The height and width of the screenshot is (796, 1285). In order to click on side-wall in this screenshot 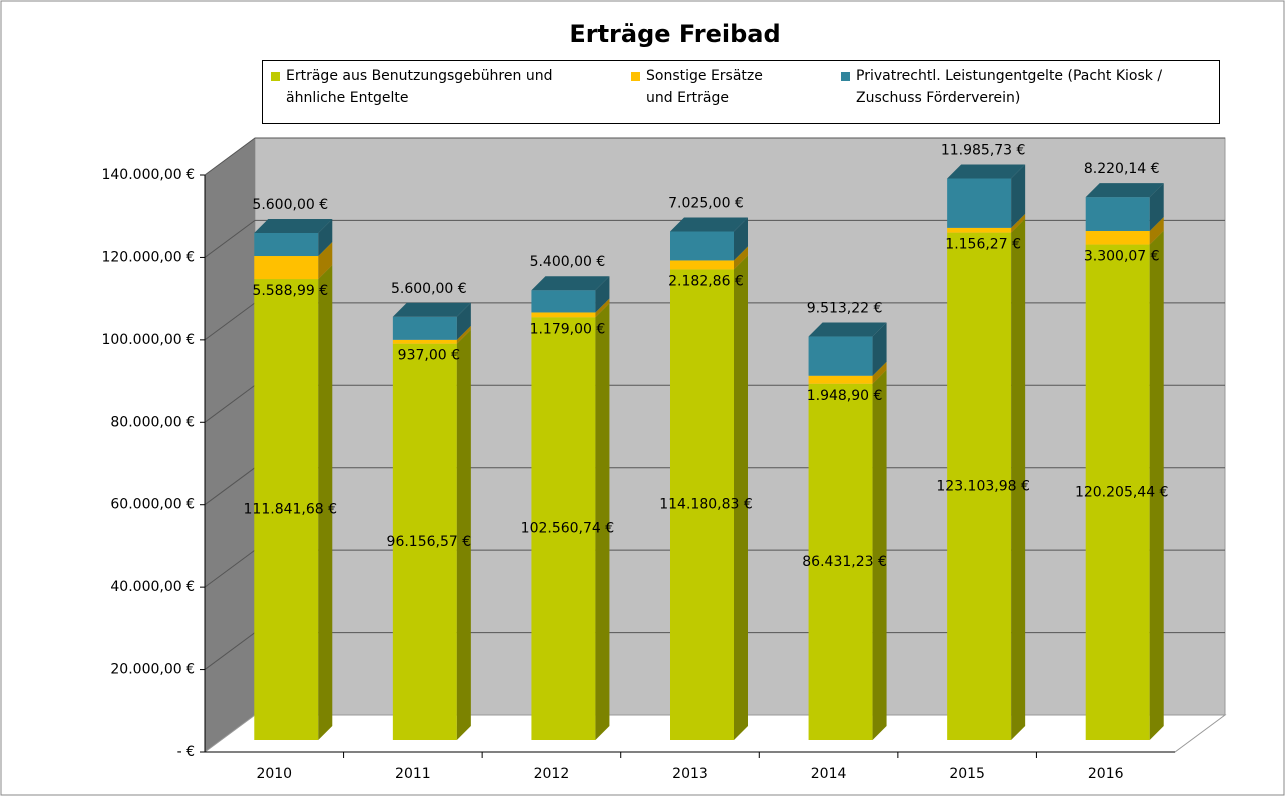, I will do `click(230, 445)`.